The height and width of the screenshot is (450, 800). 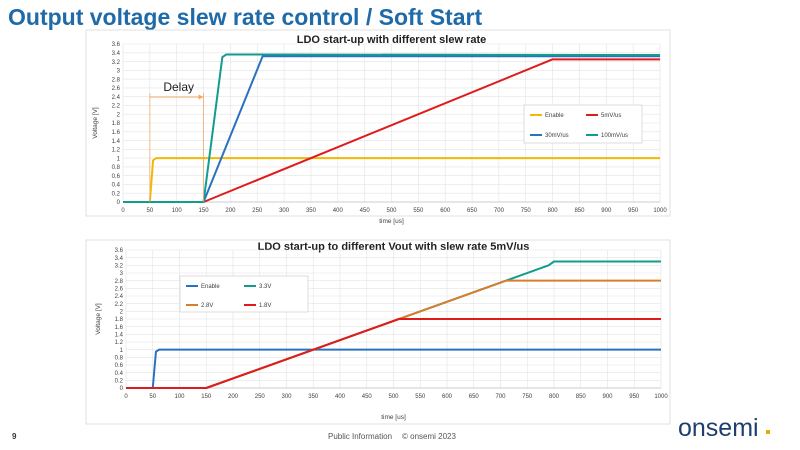 What do you see at coordinates (204, 211) in the screenshot?
I see `x-tick-label: 150` at bounding box center [204, 211].